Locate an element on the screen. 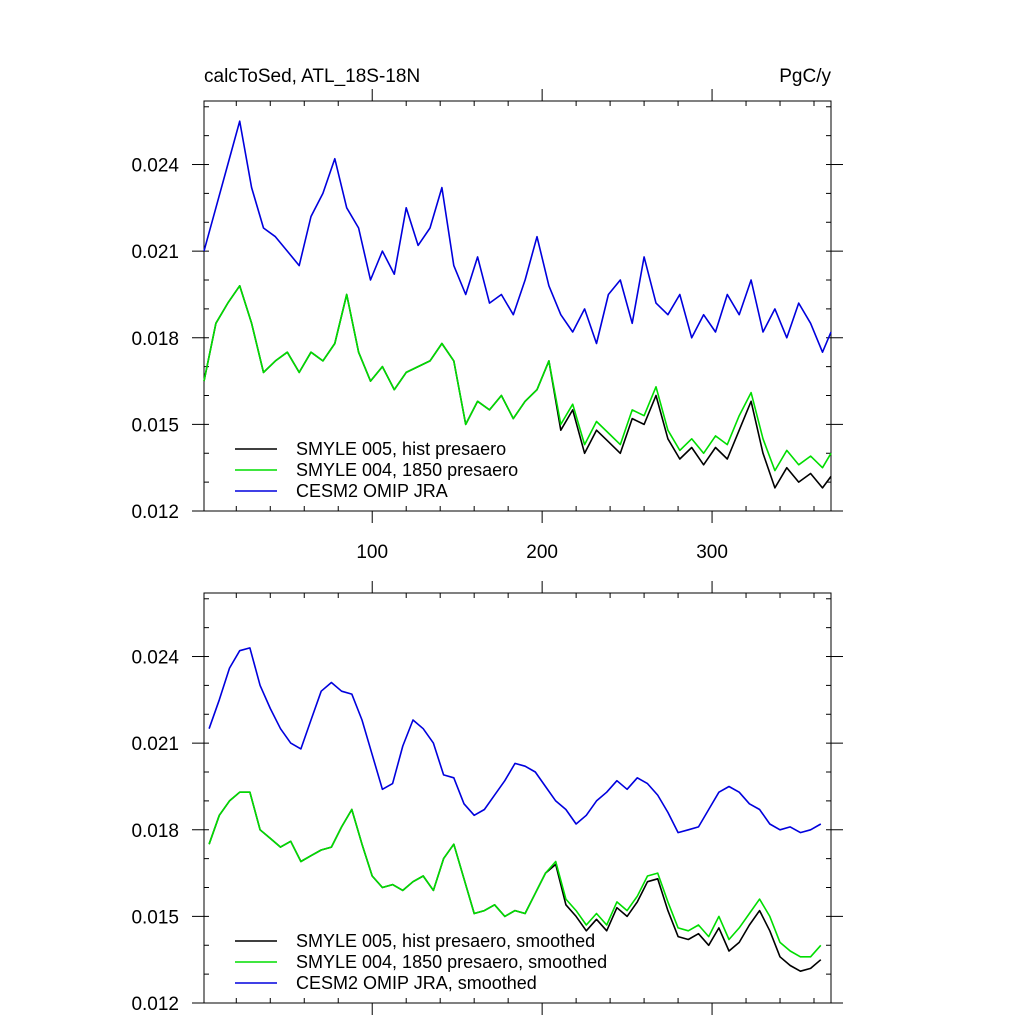 Image resolution: width=1024 pixels, height=1024 pixels. chart-title: calcToSed, ATL_18S-18N is located at coordinates (312, 76).